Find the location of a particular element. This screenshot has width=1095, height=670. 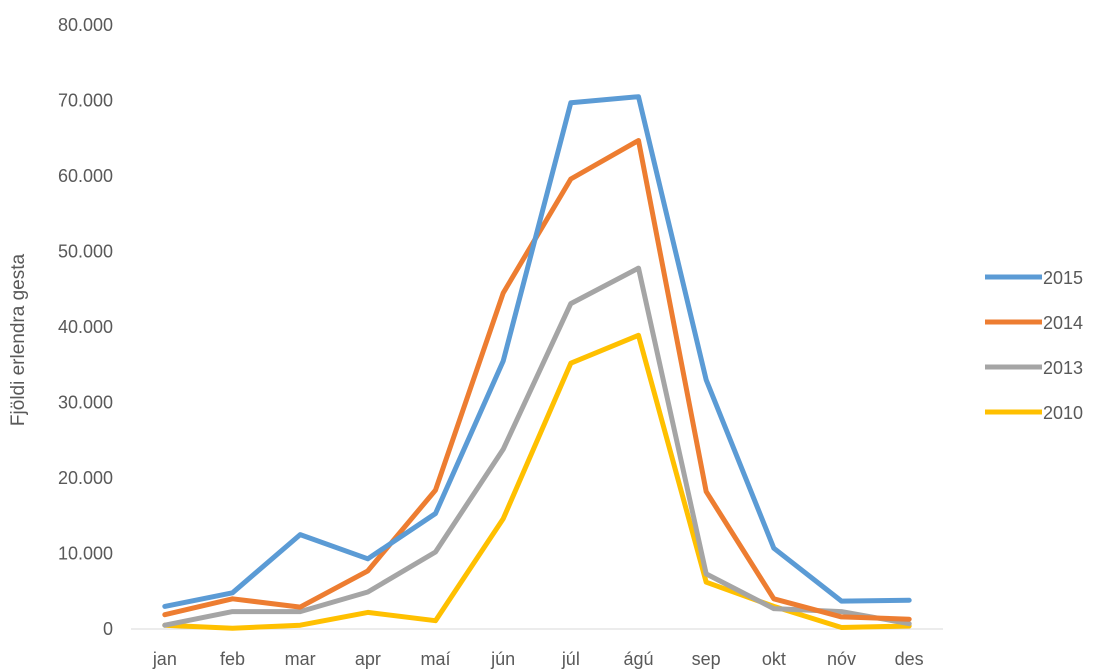

x-tick-label: júl is located at coordinates (570, 659).